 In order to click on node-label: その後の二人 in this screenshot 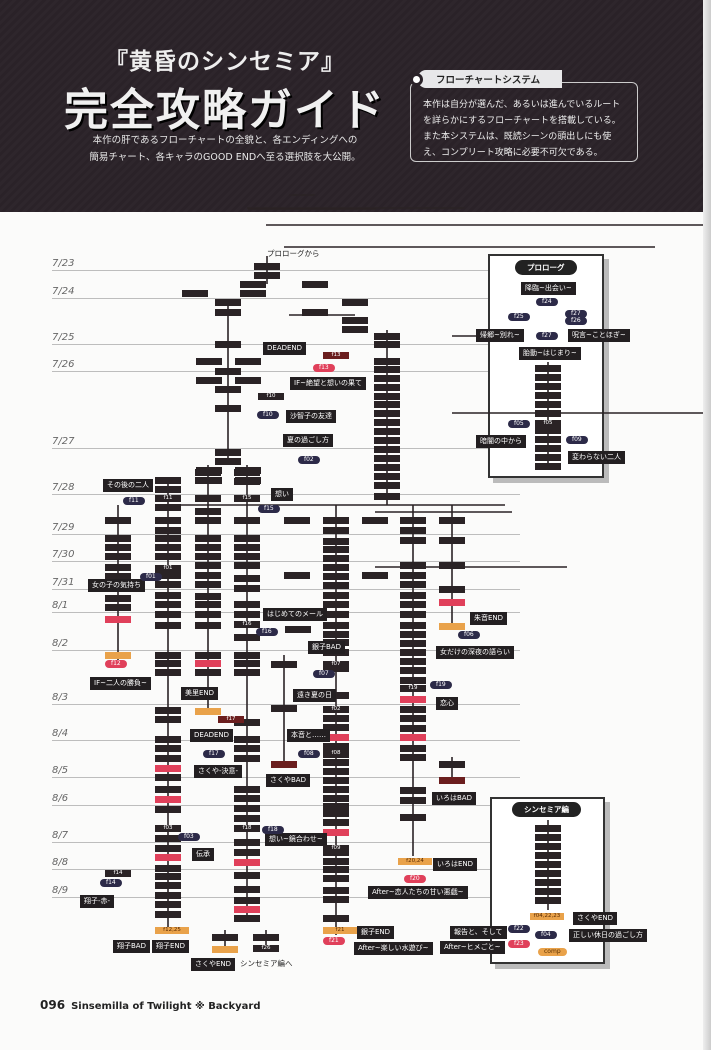, I will do `click(128, 485)`.